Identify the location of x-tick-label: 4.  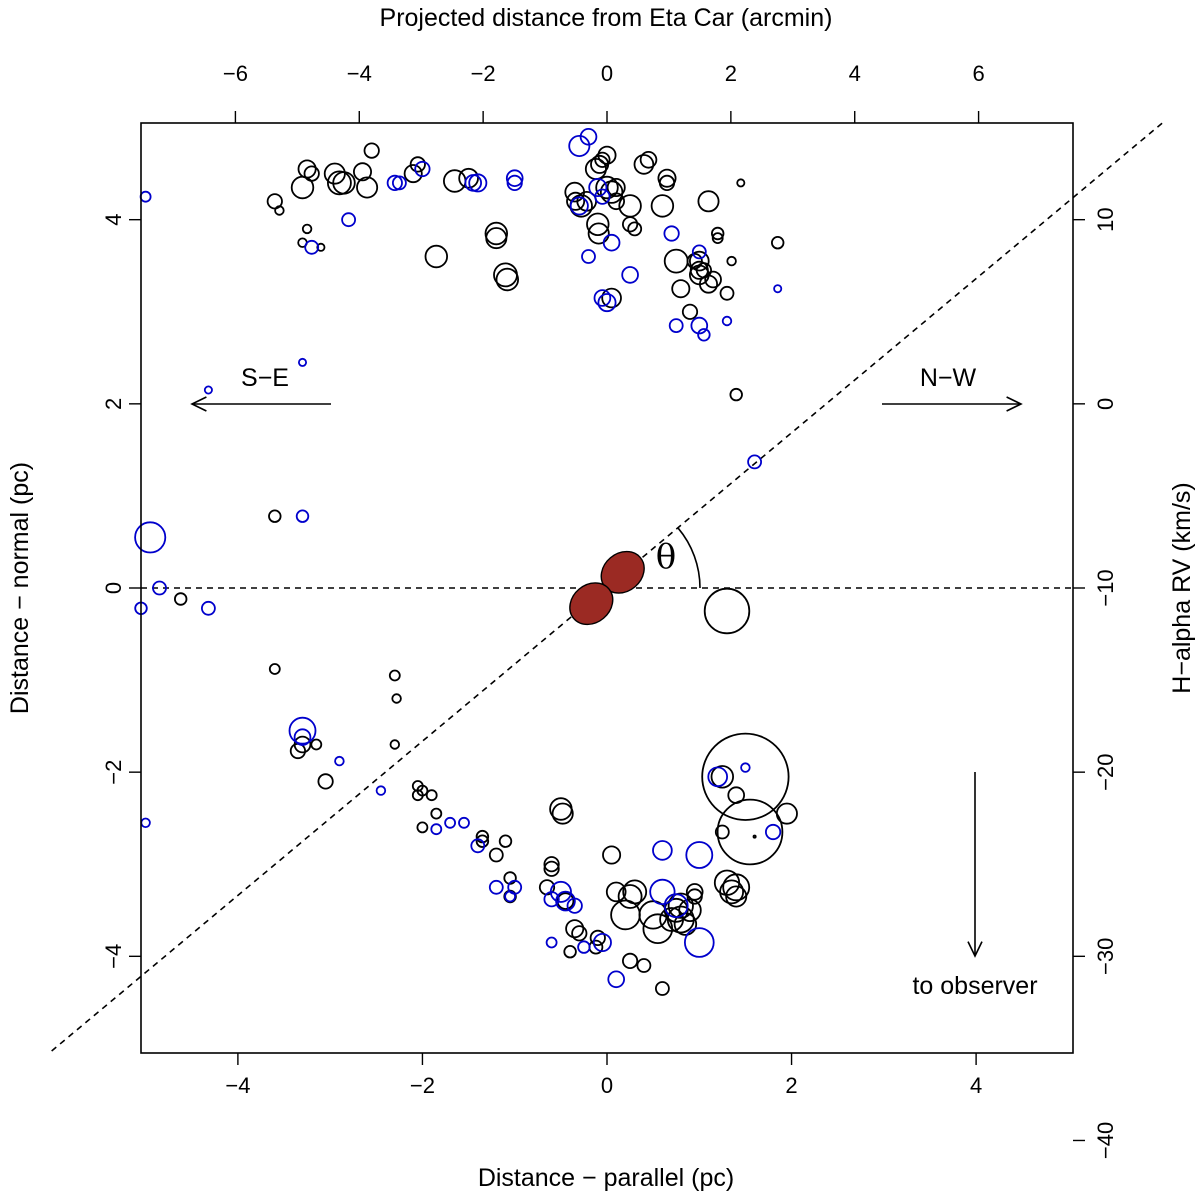
(976, 1085).